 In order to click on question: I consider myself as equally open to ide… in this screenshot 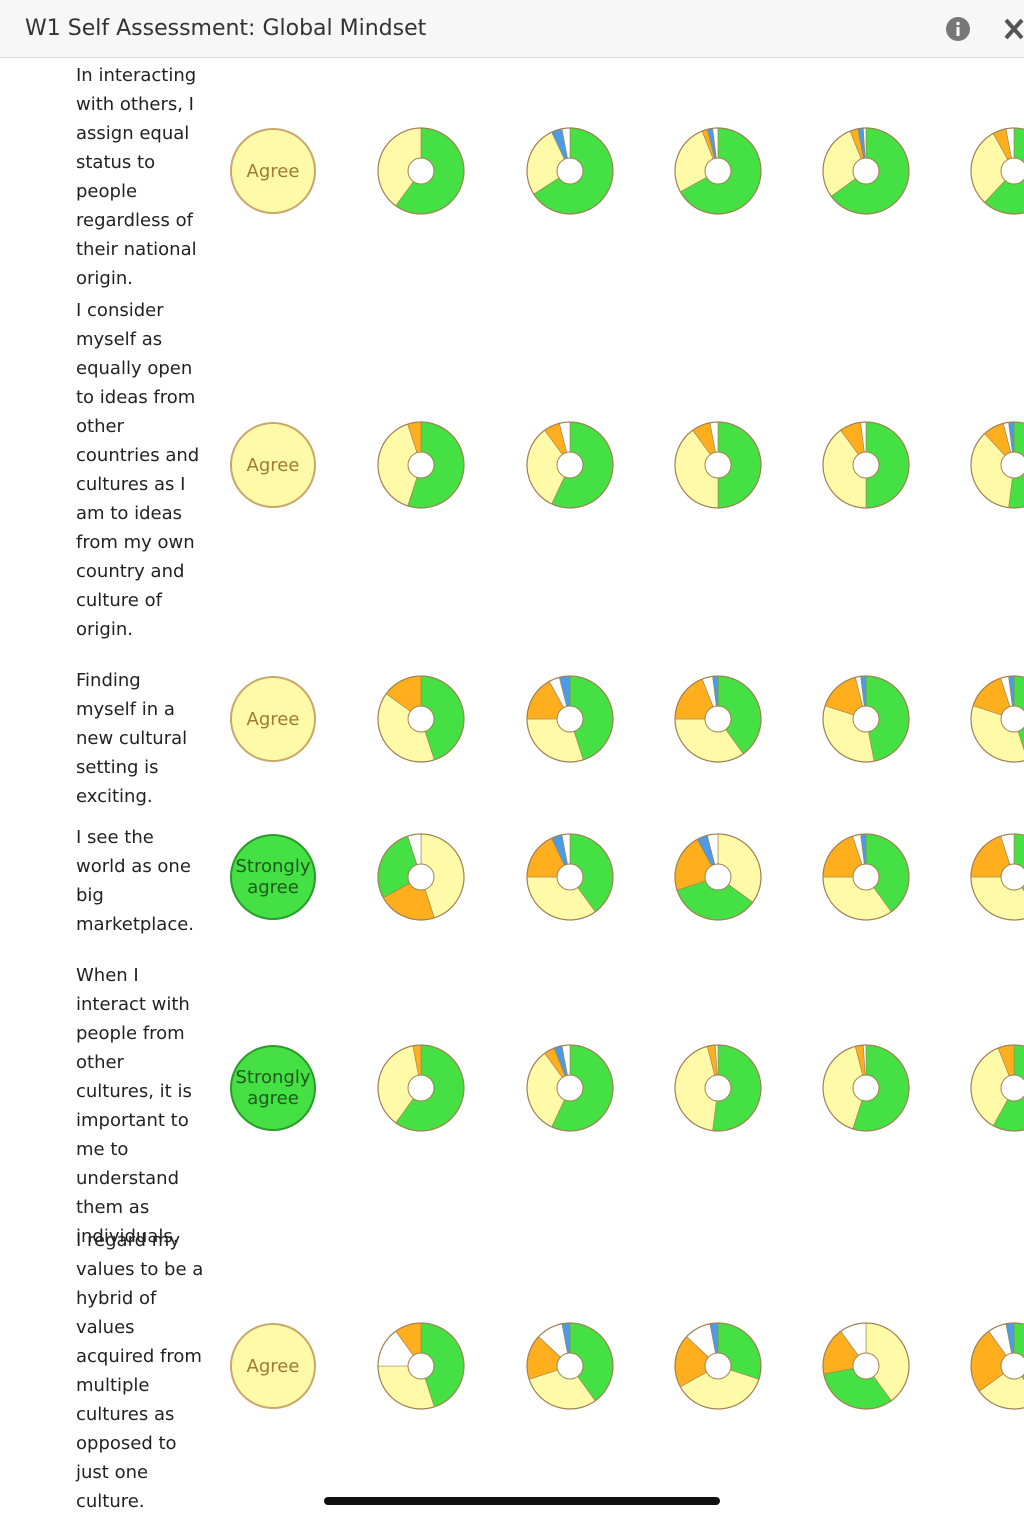, I will do `click(138, 470)`.